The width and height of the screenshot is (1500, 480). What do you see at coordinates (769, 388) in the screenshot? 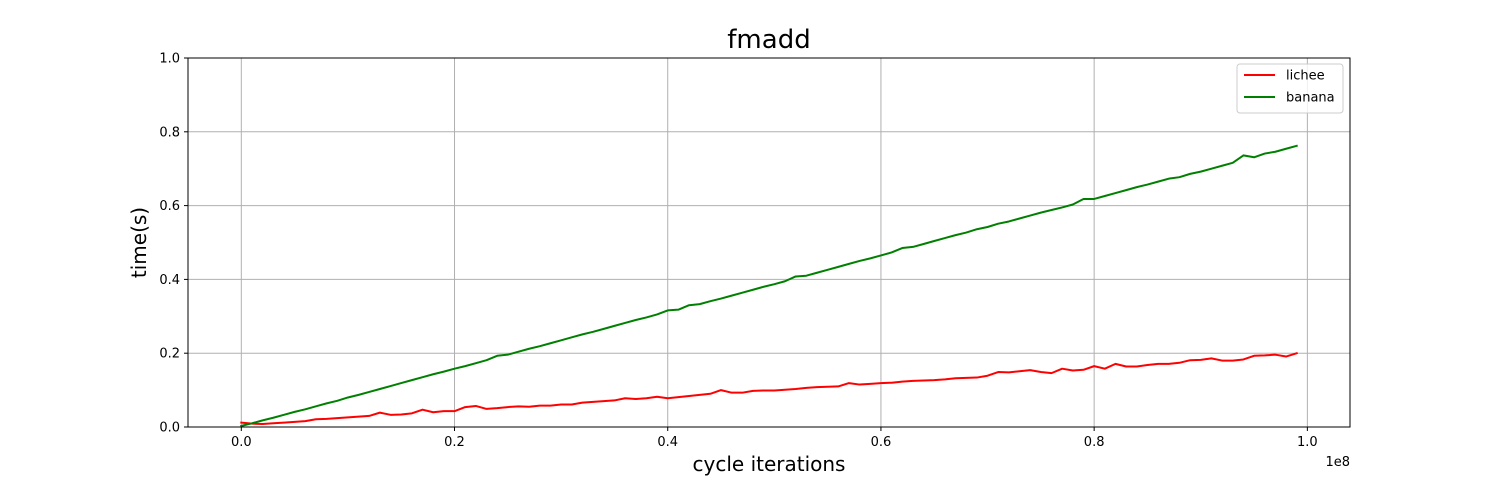
I see `series-line-lichee` at bounding box center [769, 388].